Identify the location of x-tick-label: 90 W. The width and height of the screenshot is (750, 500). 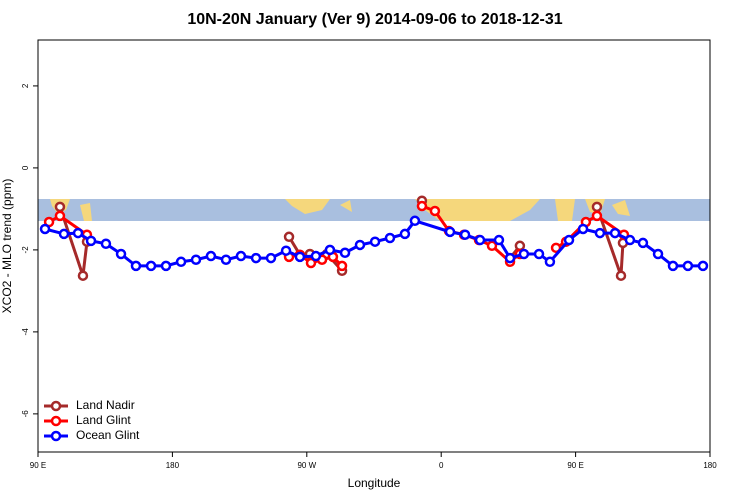
(306, 465).